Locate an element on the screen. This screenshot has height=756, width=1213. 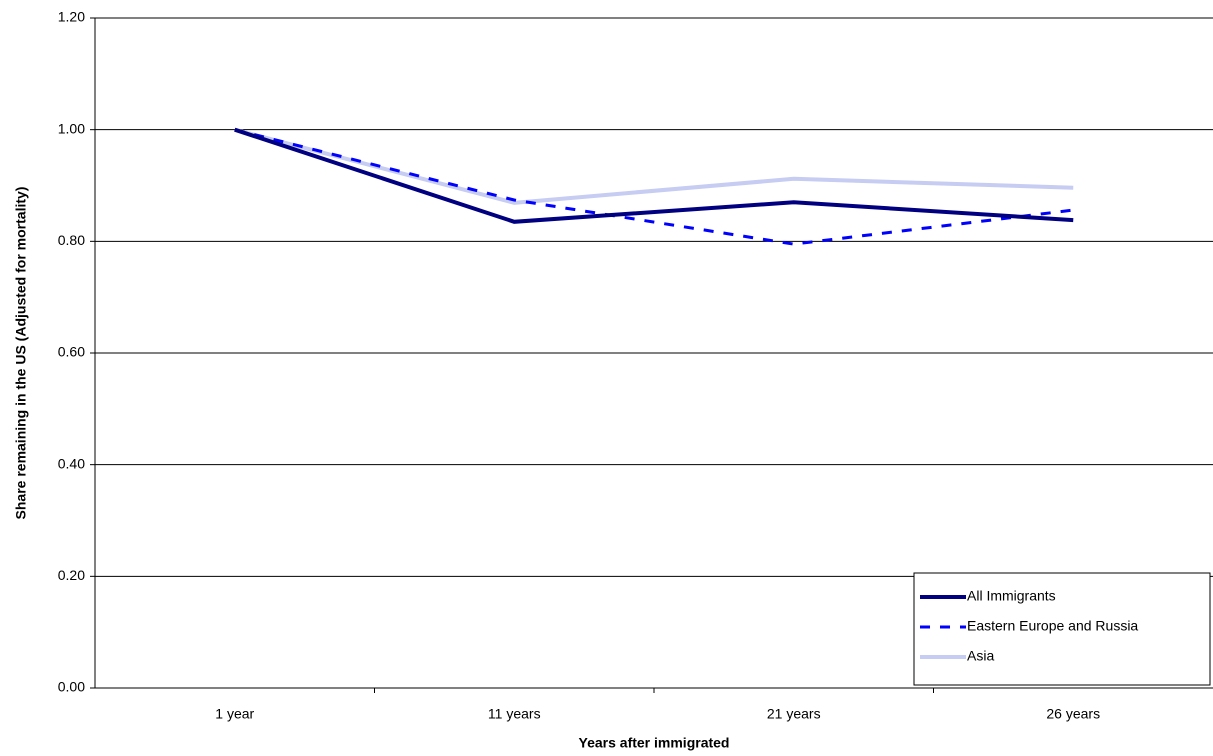
y-tick-label: 0.00 is located at coordinates (71, 687).